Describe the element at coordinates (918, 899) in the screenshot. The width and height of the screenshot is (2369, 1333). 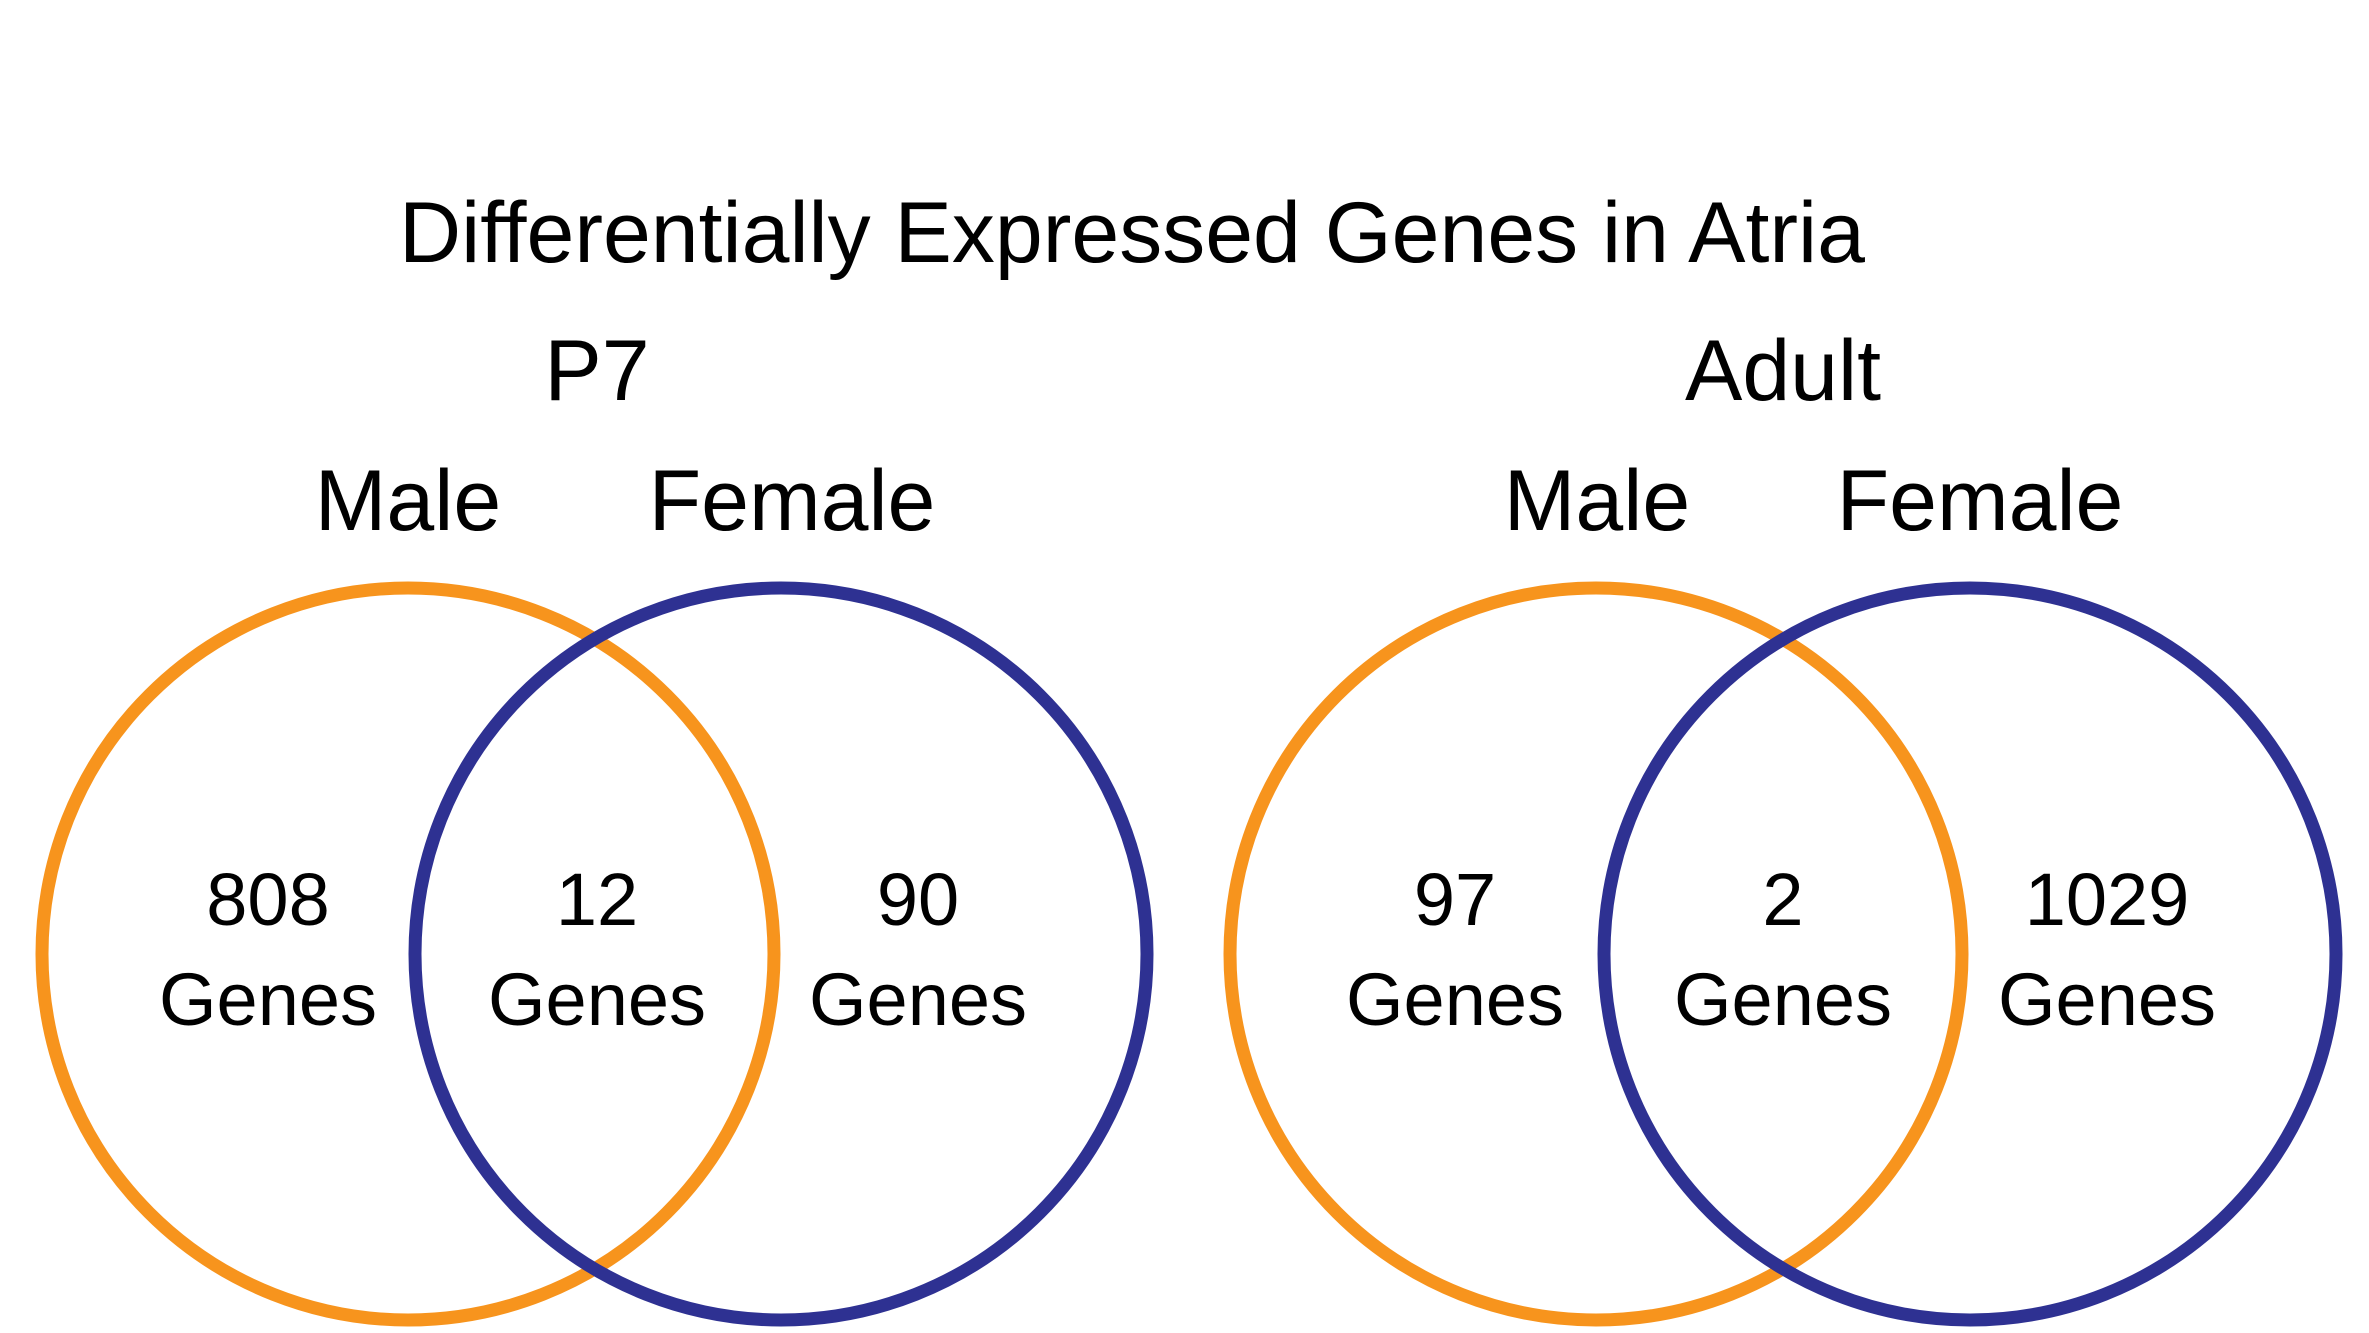
I see `female-only-count: 90` at that location.